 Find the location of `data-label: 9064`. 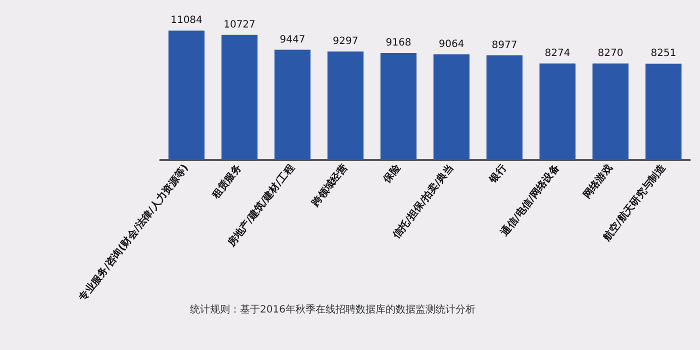

data-label: 9064 is located at coordinates (451, 44).